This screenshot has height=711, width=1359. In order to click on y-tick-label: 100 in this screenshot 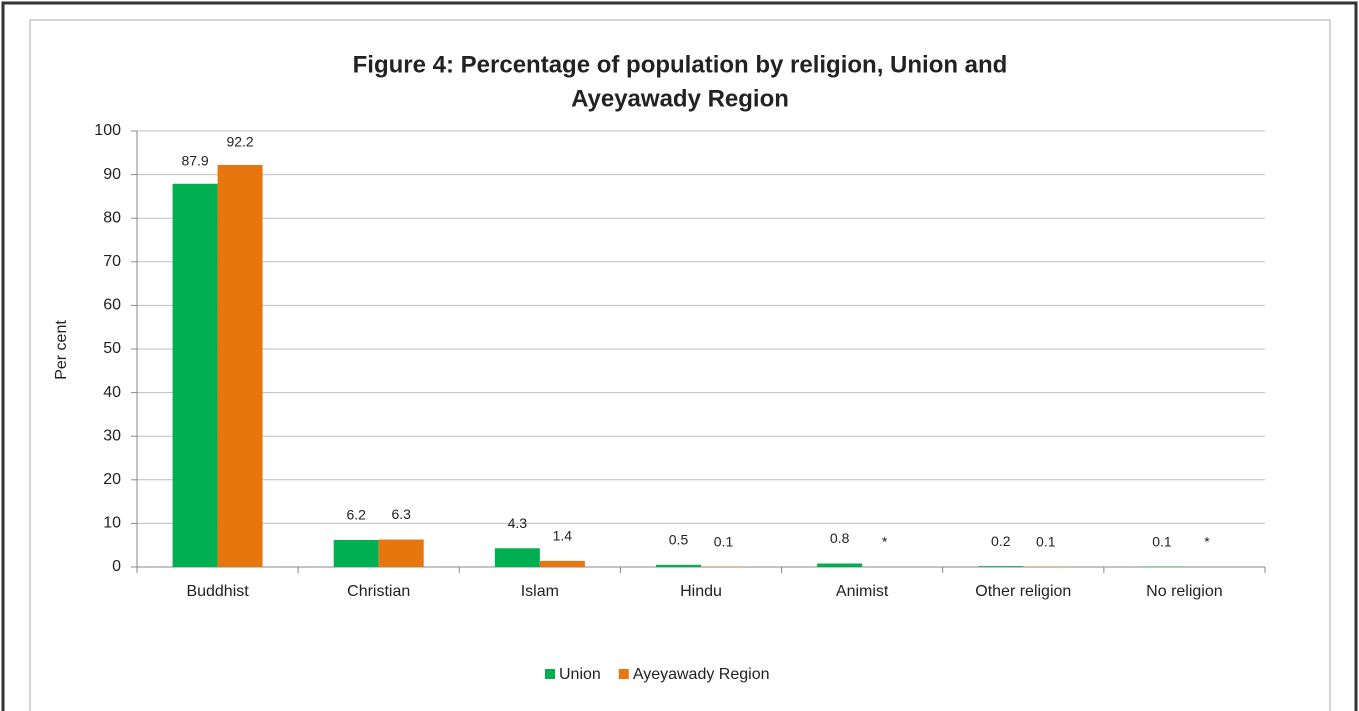, I will do `click(107, 130)`.